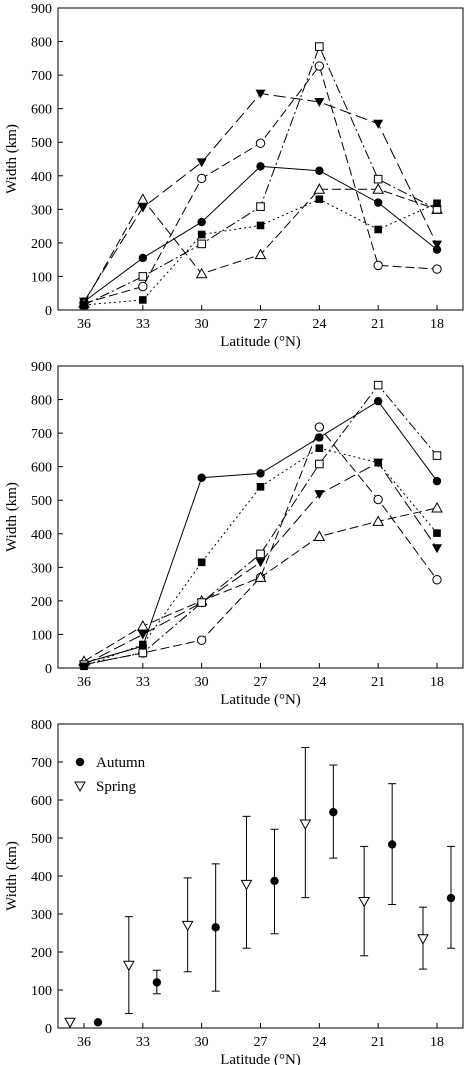 This screenshot has width=474, height=1065. Describe the element at coordinates (12, 159) in the screenshot. I see `y-axis-title: Width (km)` at that location.